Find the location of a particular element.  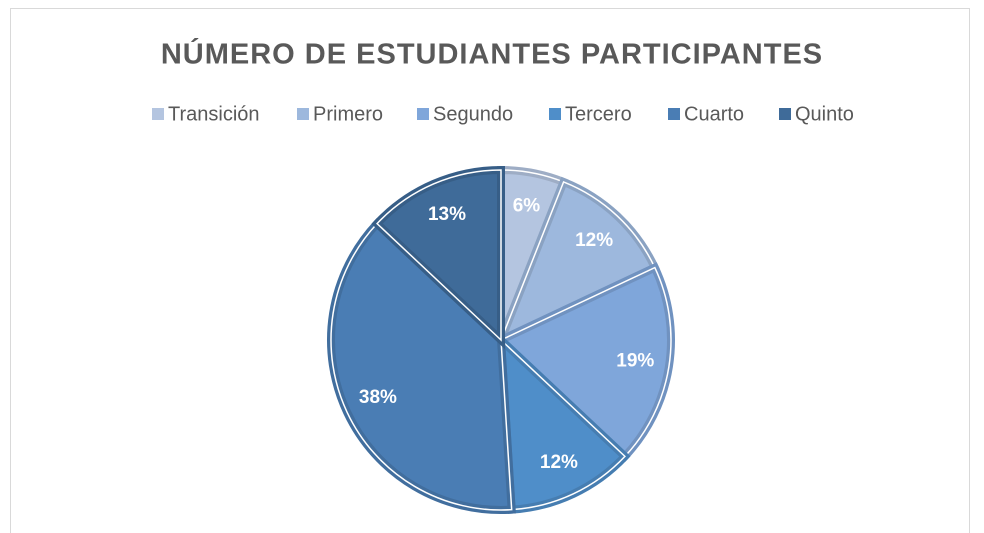

data-label: 13% is located at coordinates (447, 214).